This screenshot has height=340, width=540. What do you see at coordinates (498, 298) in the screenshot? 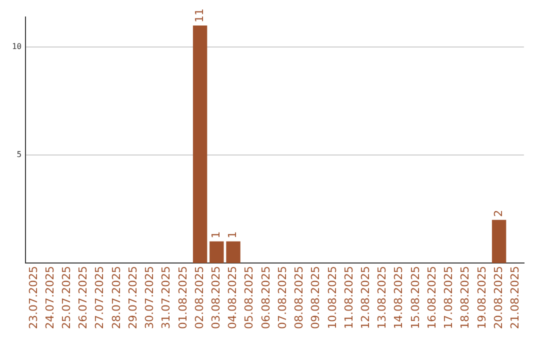
I see `x-tick-label: 20.08.2025` at bounding box center [498, 298].